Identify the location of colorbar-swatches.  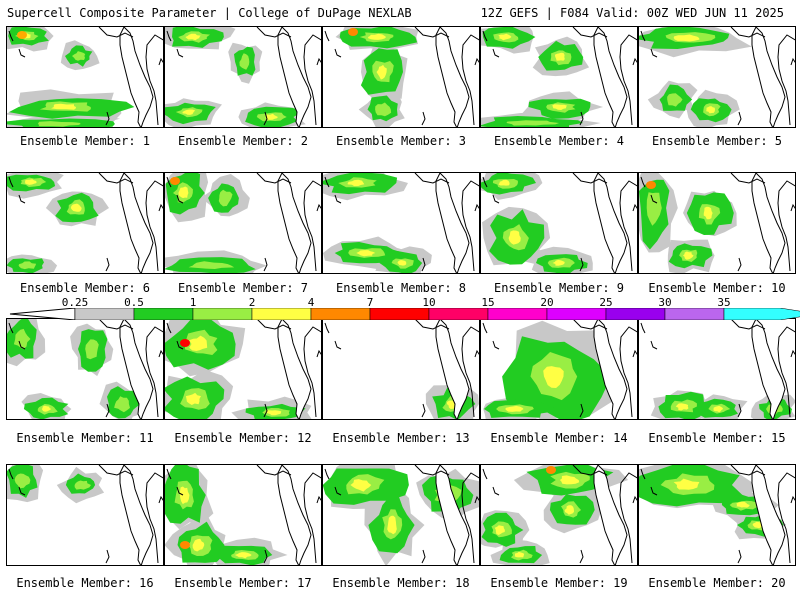
(404, 314).